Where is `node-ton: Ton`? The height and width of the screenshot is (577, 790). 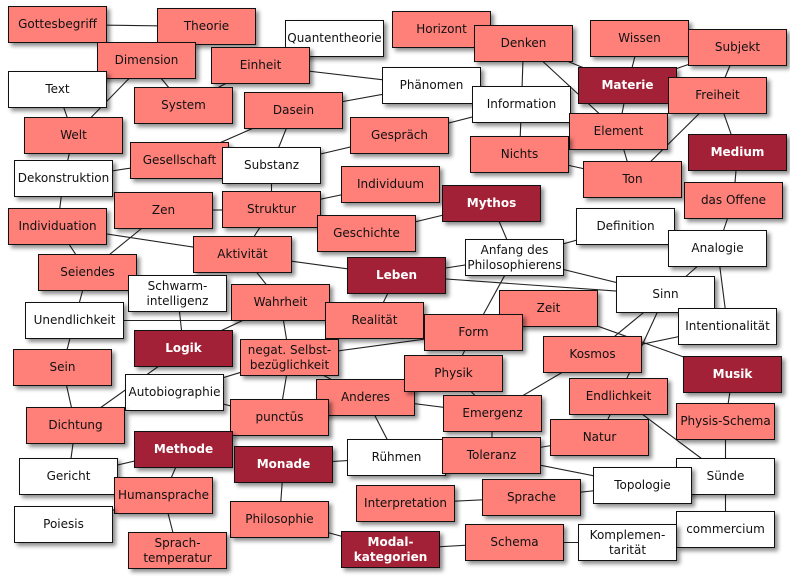 node-ton: Ton is located at coordinates (632, 179).